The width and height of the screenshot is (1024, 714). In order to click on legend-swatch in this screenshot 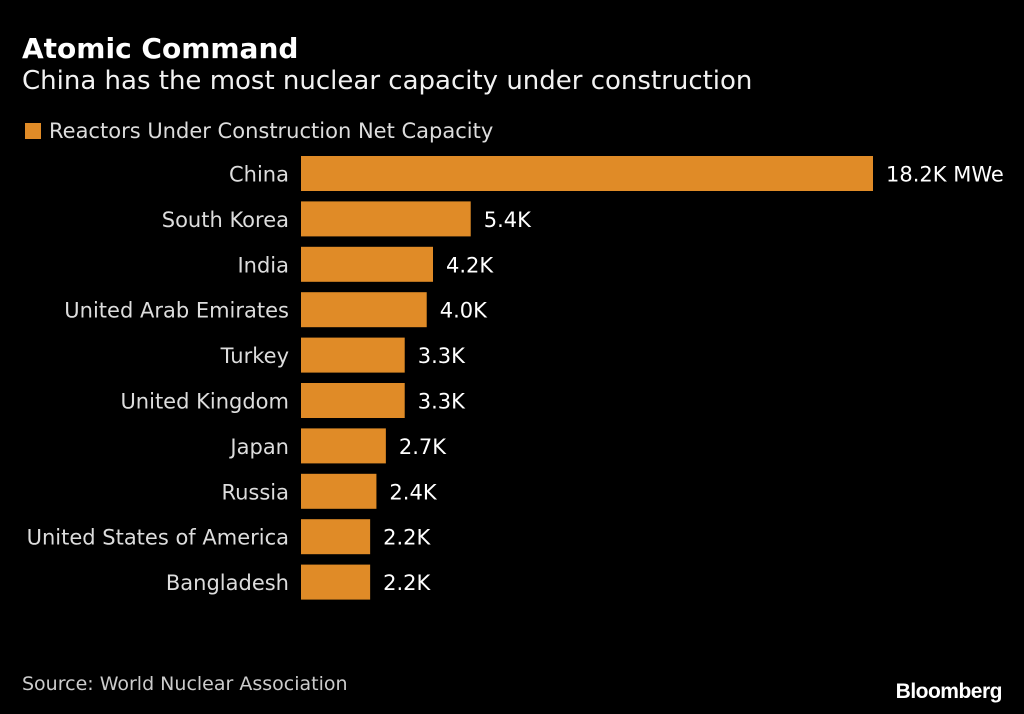, I will do `click(33, 131)`.